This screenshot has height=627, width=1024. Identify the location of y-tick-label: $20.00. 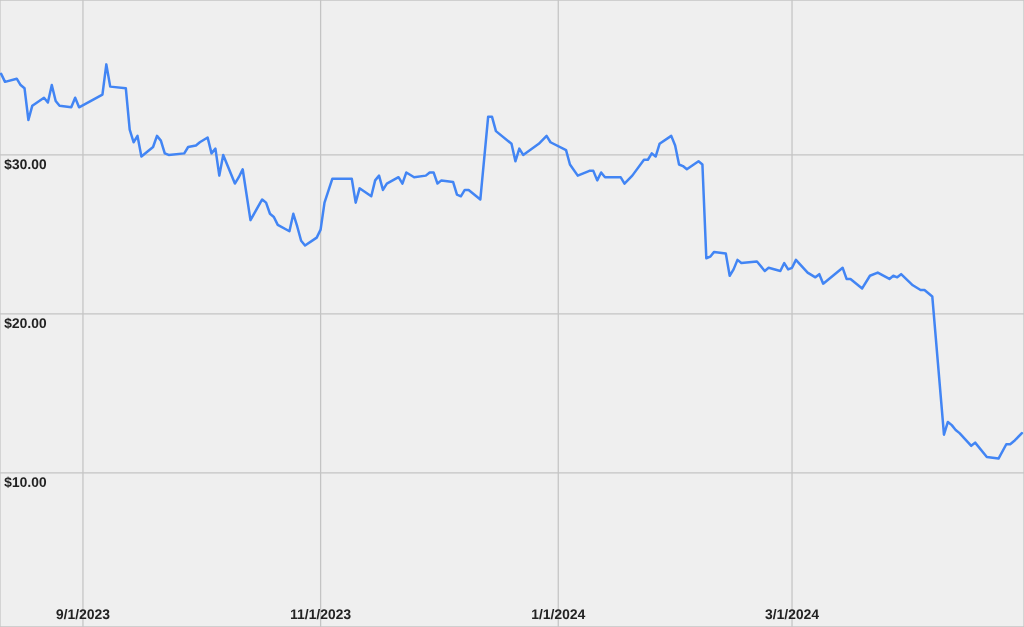
(25, 323).